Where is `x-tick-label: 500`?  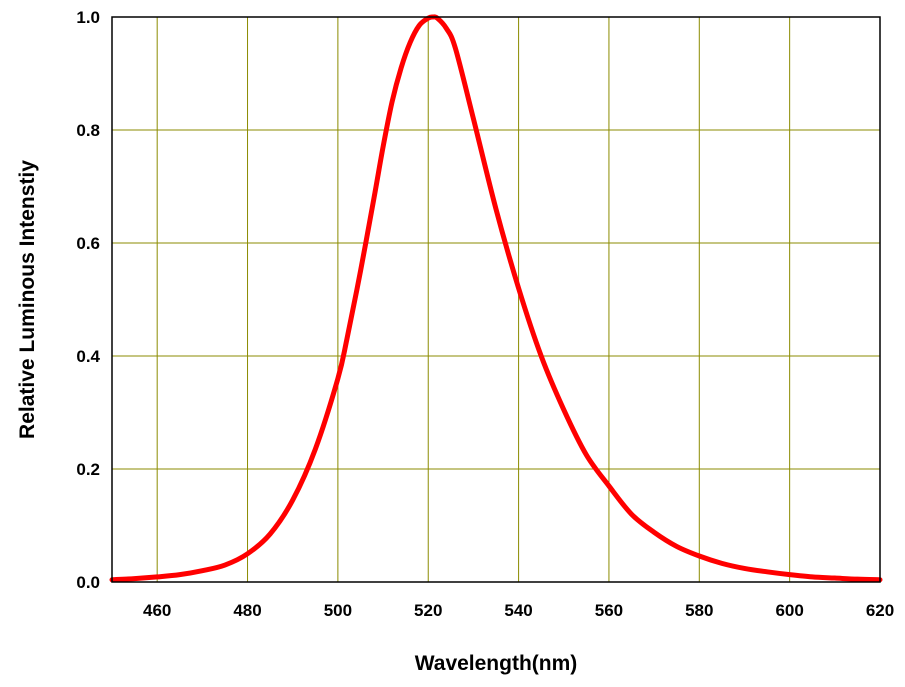 x-tick-label: 500 is located at coordinates (338, 610).